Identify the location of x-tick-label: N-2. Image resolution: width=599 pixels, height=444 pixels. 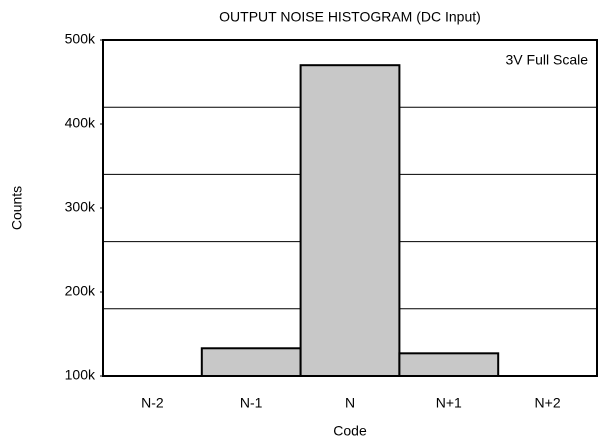
(152, 403).